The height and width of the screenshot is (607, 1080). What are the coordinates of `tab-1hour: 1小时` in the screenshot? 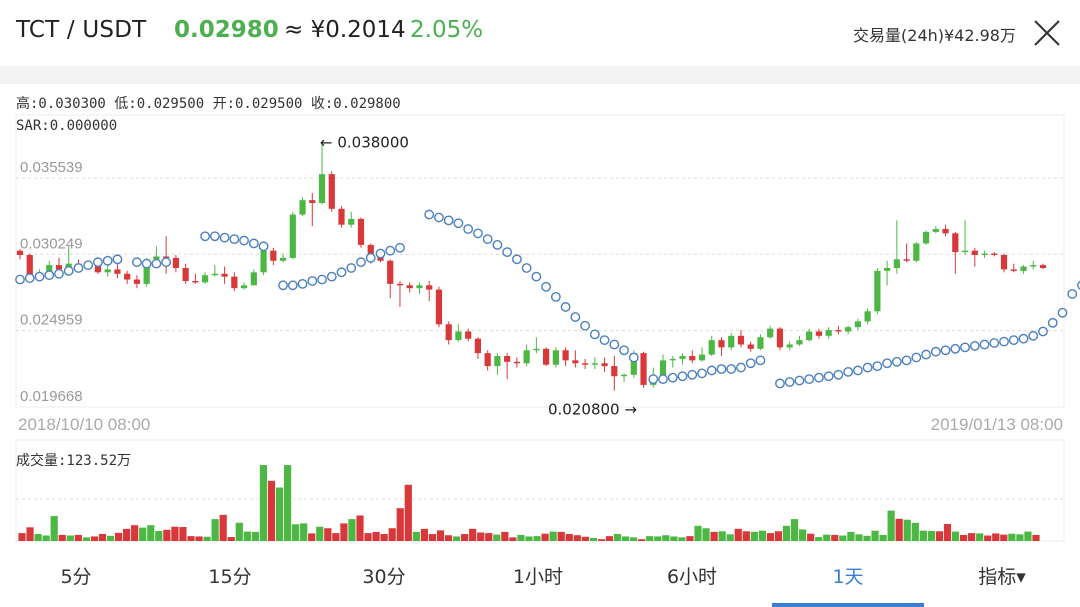 It's located at (538, 577).